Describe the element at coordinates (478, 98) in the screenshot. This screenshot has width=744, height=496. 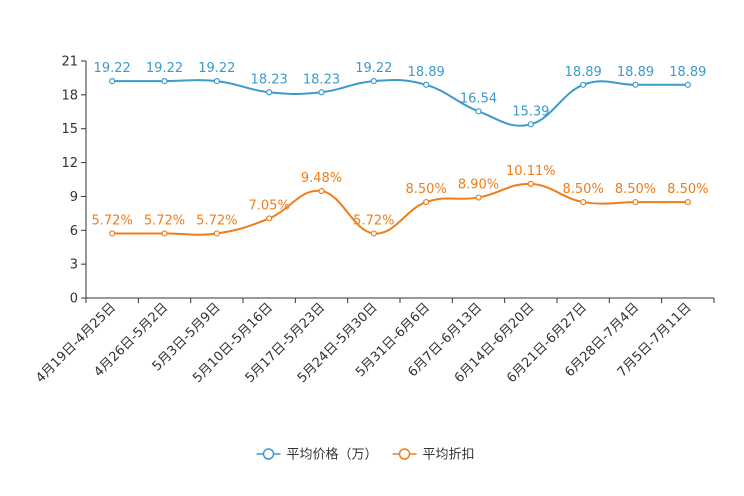
I see `data-label: 16.54` at that location.